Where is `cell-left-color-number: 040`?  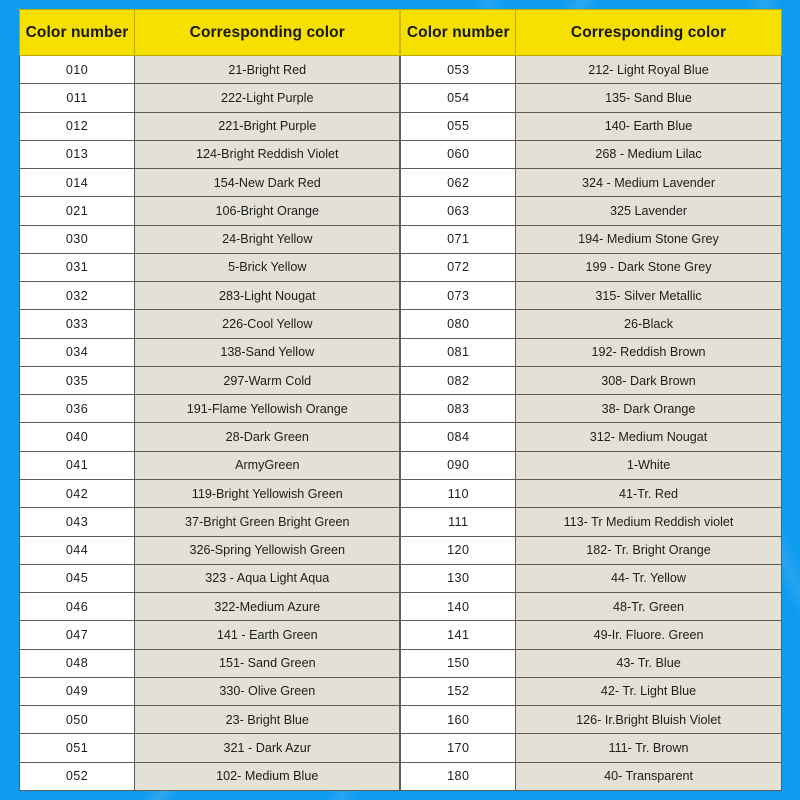
cell-left-color-number: 040 is located at coordinates (77, 437).